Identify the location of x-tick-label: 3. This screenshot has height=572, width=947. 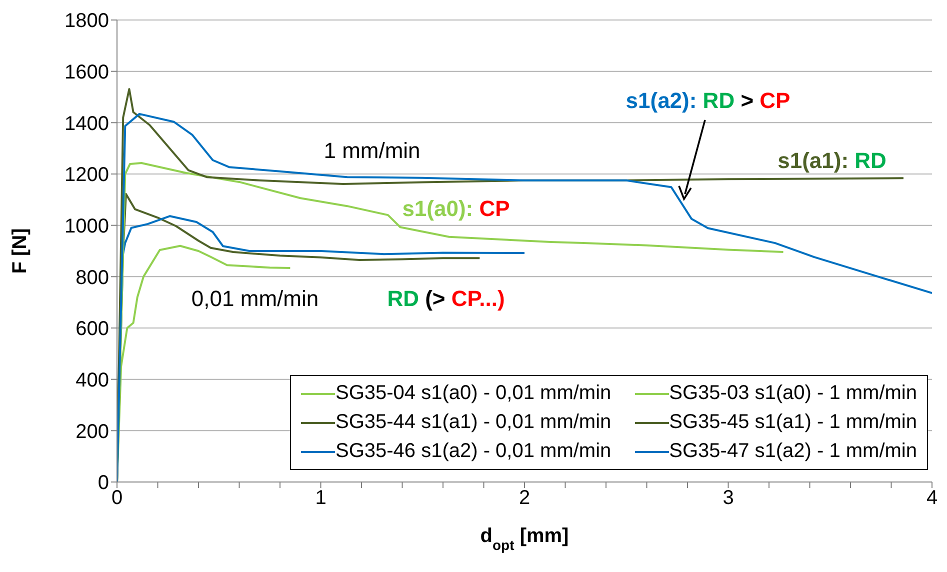
(728, 498).